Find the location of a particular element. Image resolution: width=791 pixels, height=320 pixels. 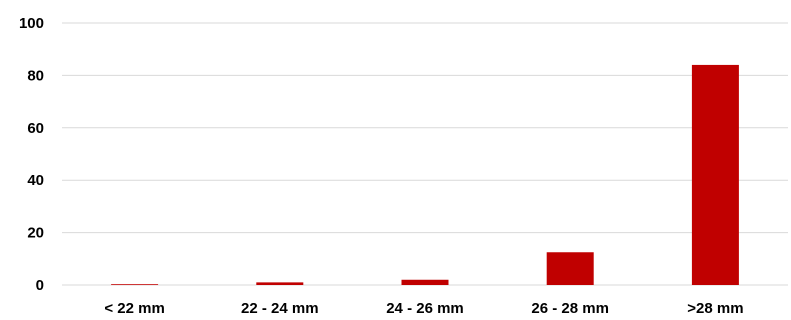

x-category-label: < 22 mm is located at coordinates (134, 308).